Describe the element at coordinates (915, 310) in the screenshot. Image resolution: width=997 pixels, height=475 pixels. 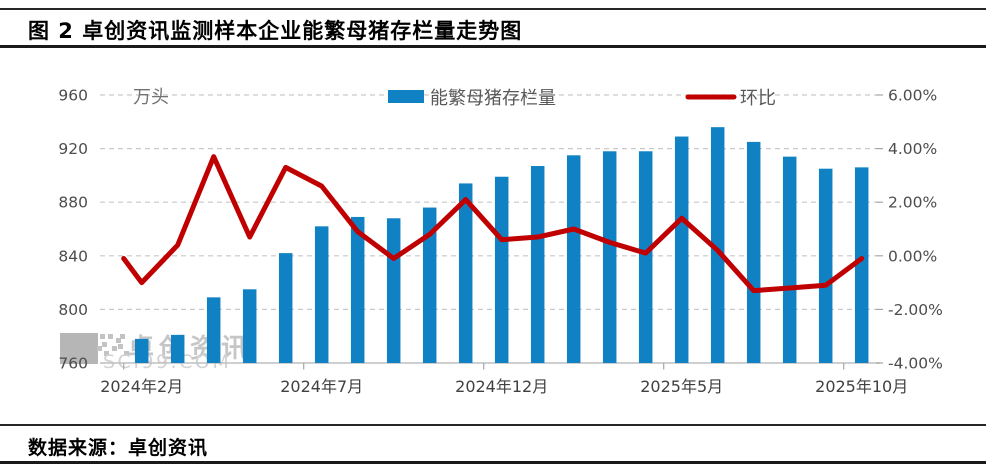
I see `right-axis-tick-label: -2.00%` at that location.